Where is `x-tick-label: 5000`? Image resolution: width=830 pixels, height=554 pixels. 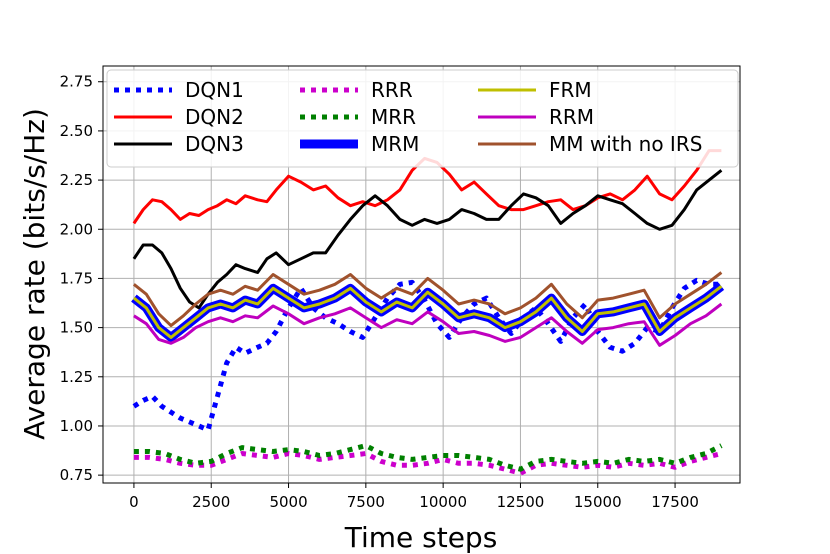
x-tick-label: 5000 is located at coordinates (288, 502).